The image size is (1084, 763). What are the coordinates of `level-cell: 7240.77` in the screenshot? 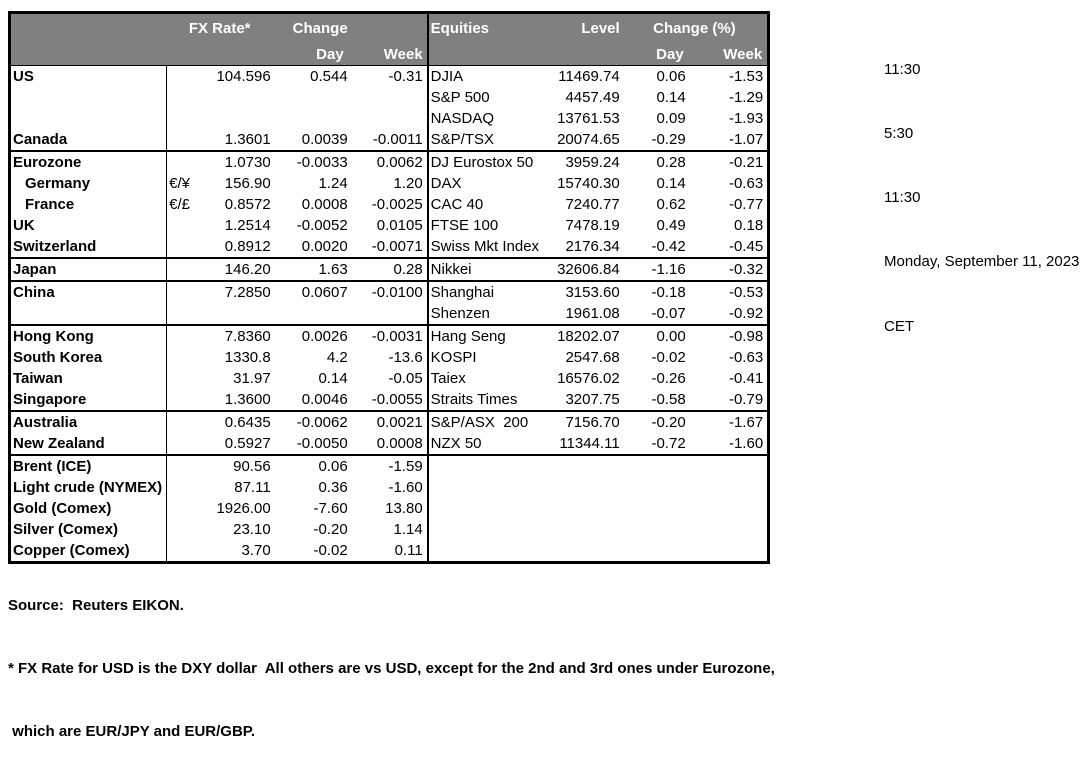 It's located at (592, 204).